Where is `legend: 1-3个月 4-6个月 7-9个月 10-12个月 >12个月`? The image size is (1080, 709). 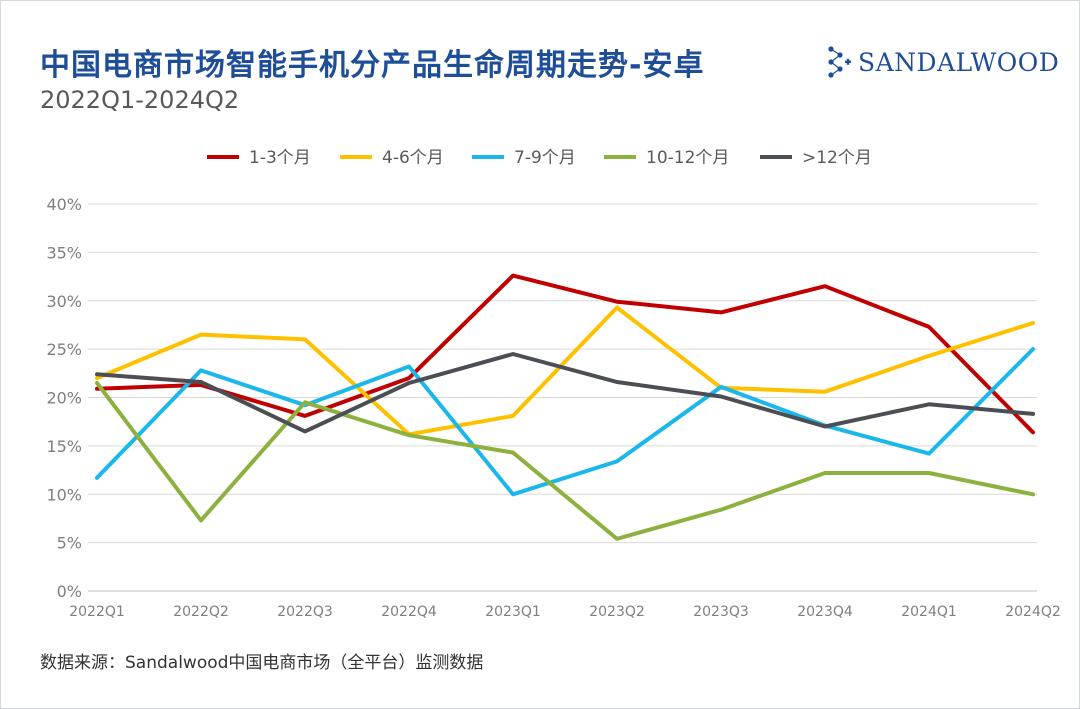
legend: 1-3个月 4-6个月 7-9个月 10-12个月 >12个月 is located at coordinates (539, 158).